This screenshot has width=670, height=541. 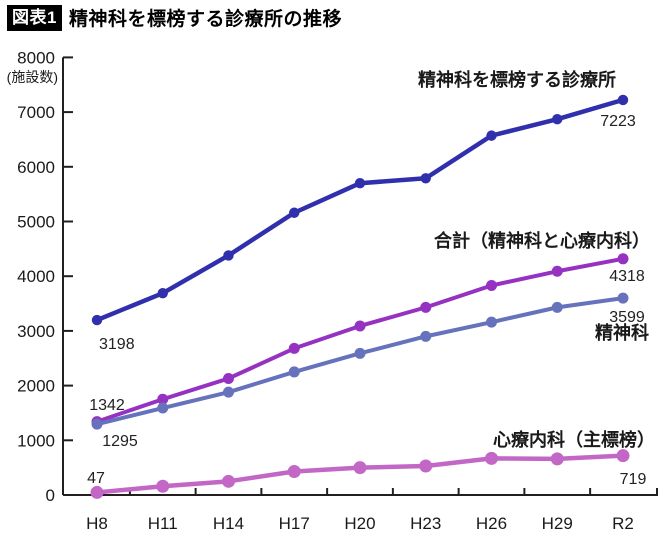 What do you see at coordinates (294, 523) in the screenshot?
I see `x-tick-label: H17` at bounding box center [294, 523].